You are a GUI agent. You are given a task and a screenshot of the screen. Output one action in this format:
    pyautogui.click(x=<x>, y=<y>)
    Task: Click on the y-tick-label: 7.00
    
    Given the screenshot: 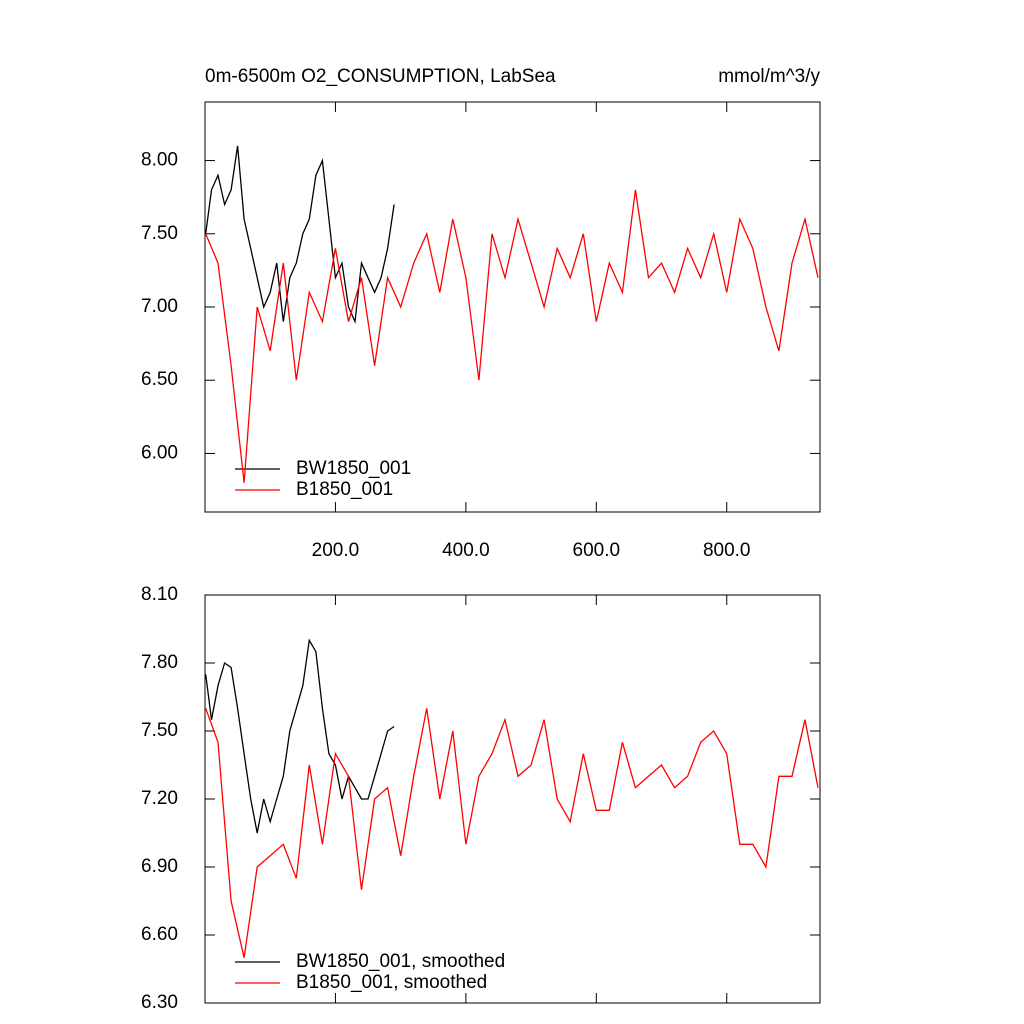 What is the action you would take?
    pyautogui.click(x=159, y=306)
    